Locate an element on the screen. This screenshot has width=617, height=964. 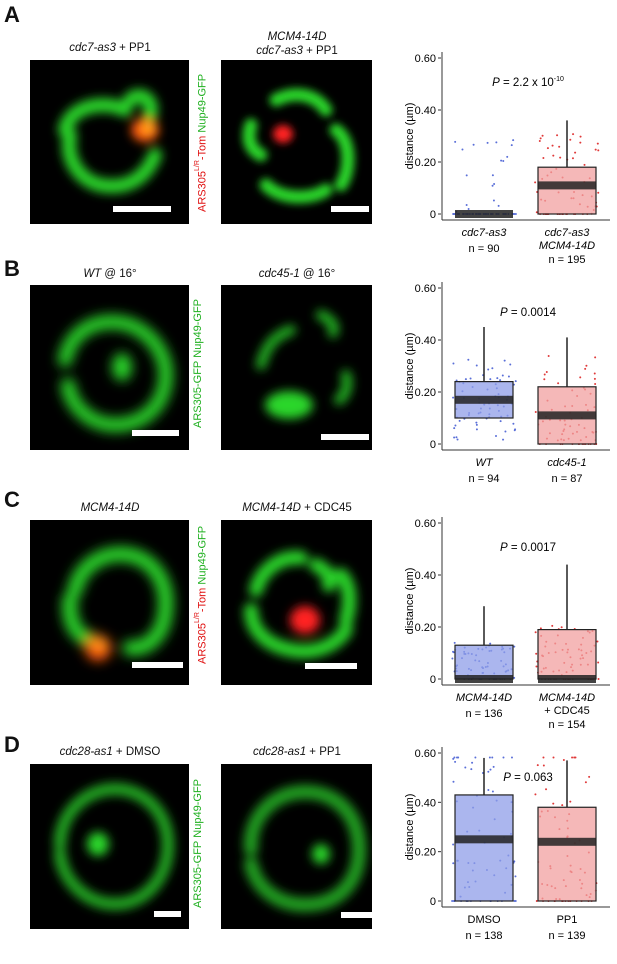
micrograph-b1 is located at coordinates (109, 367).